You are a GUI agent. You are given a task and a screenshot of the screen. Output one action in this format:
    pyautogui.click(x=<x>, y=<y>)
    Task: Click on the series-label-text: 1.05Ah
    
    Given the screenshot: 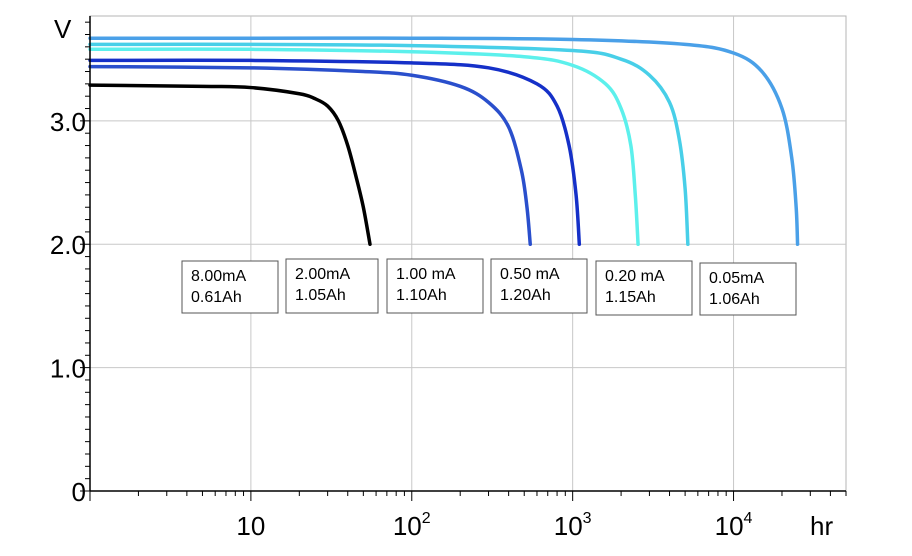 What is the action you would take?
    pyautogui.click(x=320, y=295)
    